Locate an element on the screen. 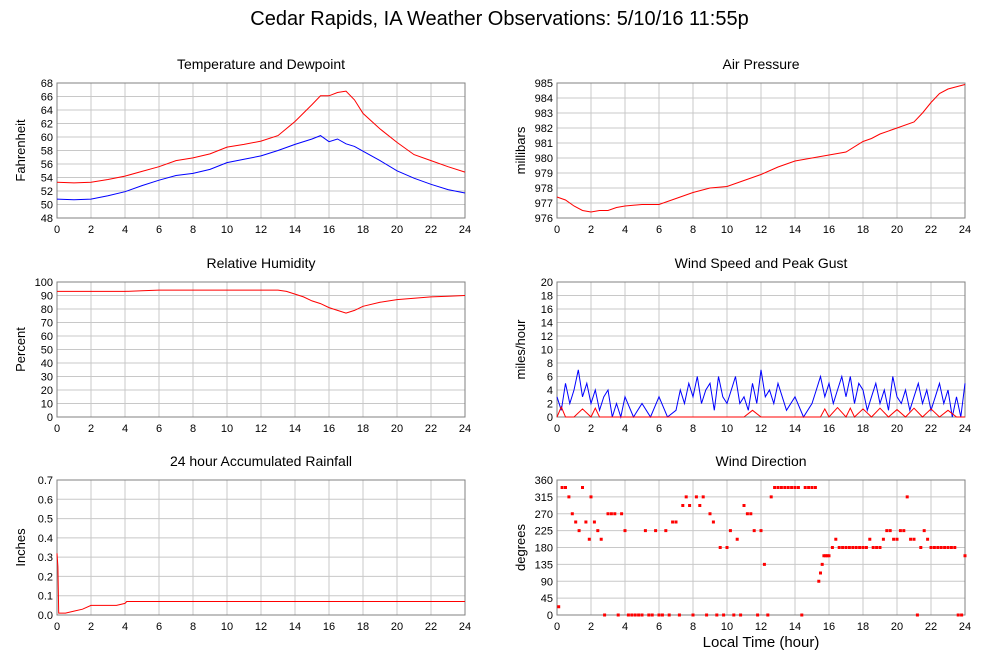  y-tick-label: 180 is located at coordinates (544, 549).